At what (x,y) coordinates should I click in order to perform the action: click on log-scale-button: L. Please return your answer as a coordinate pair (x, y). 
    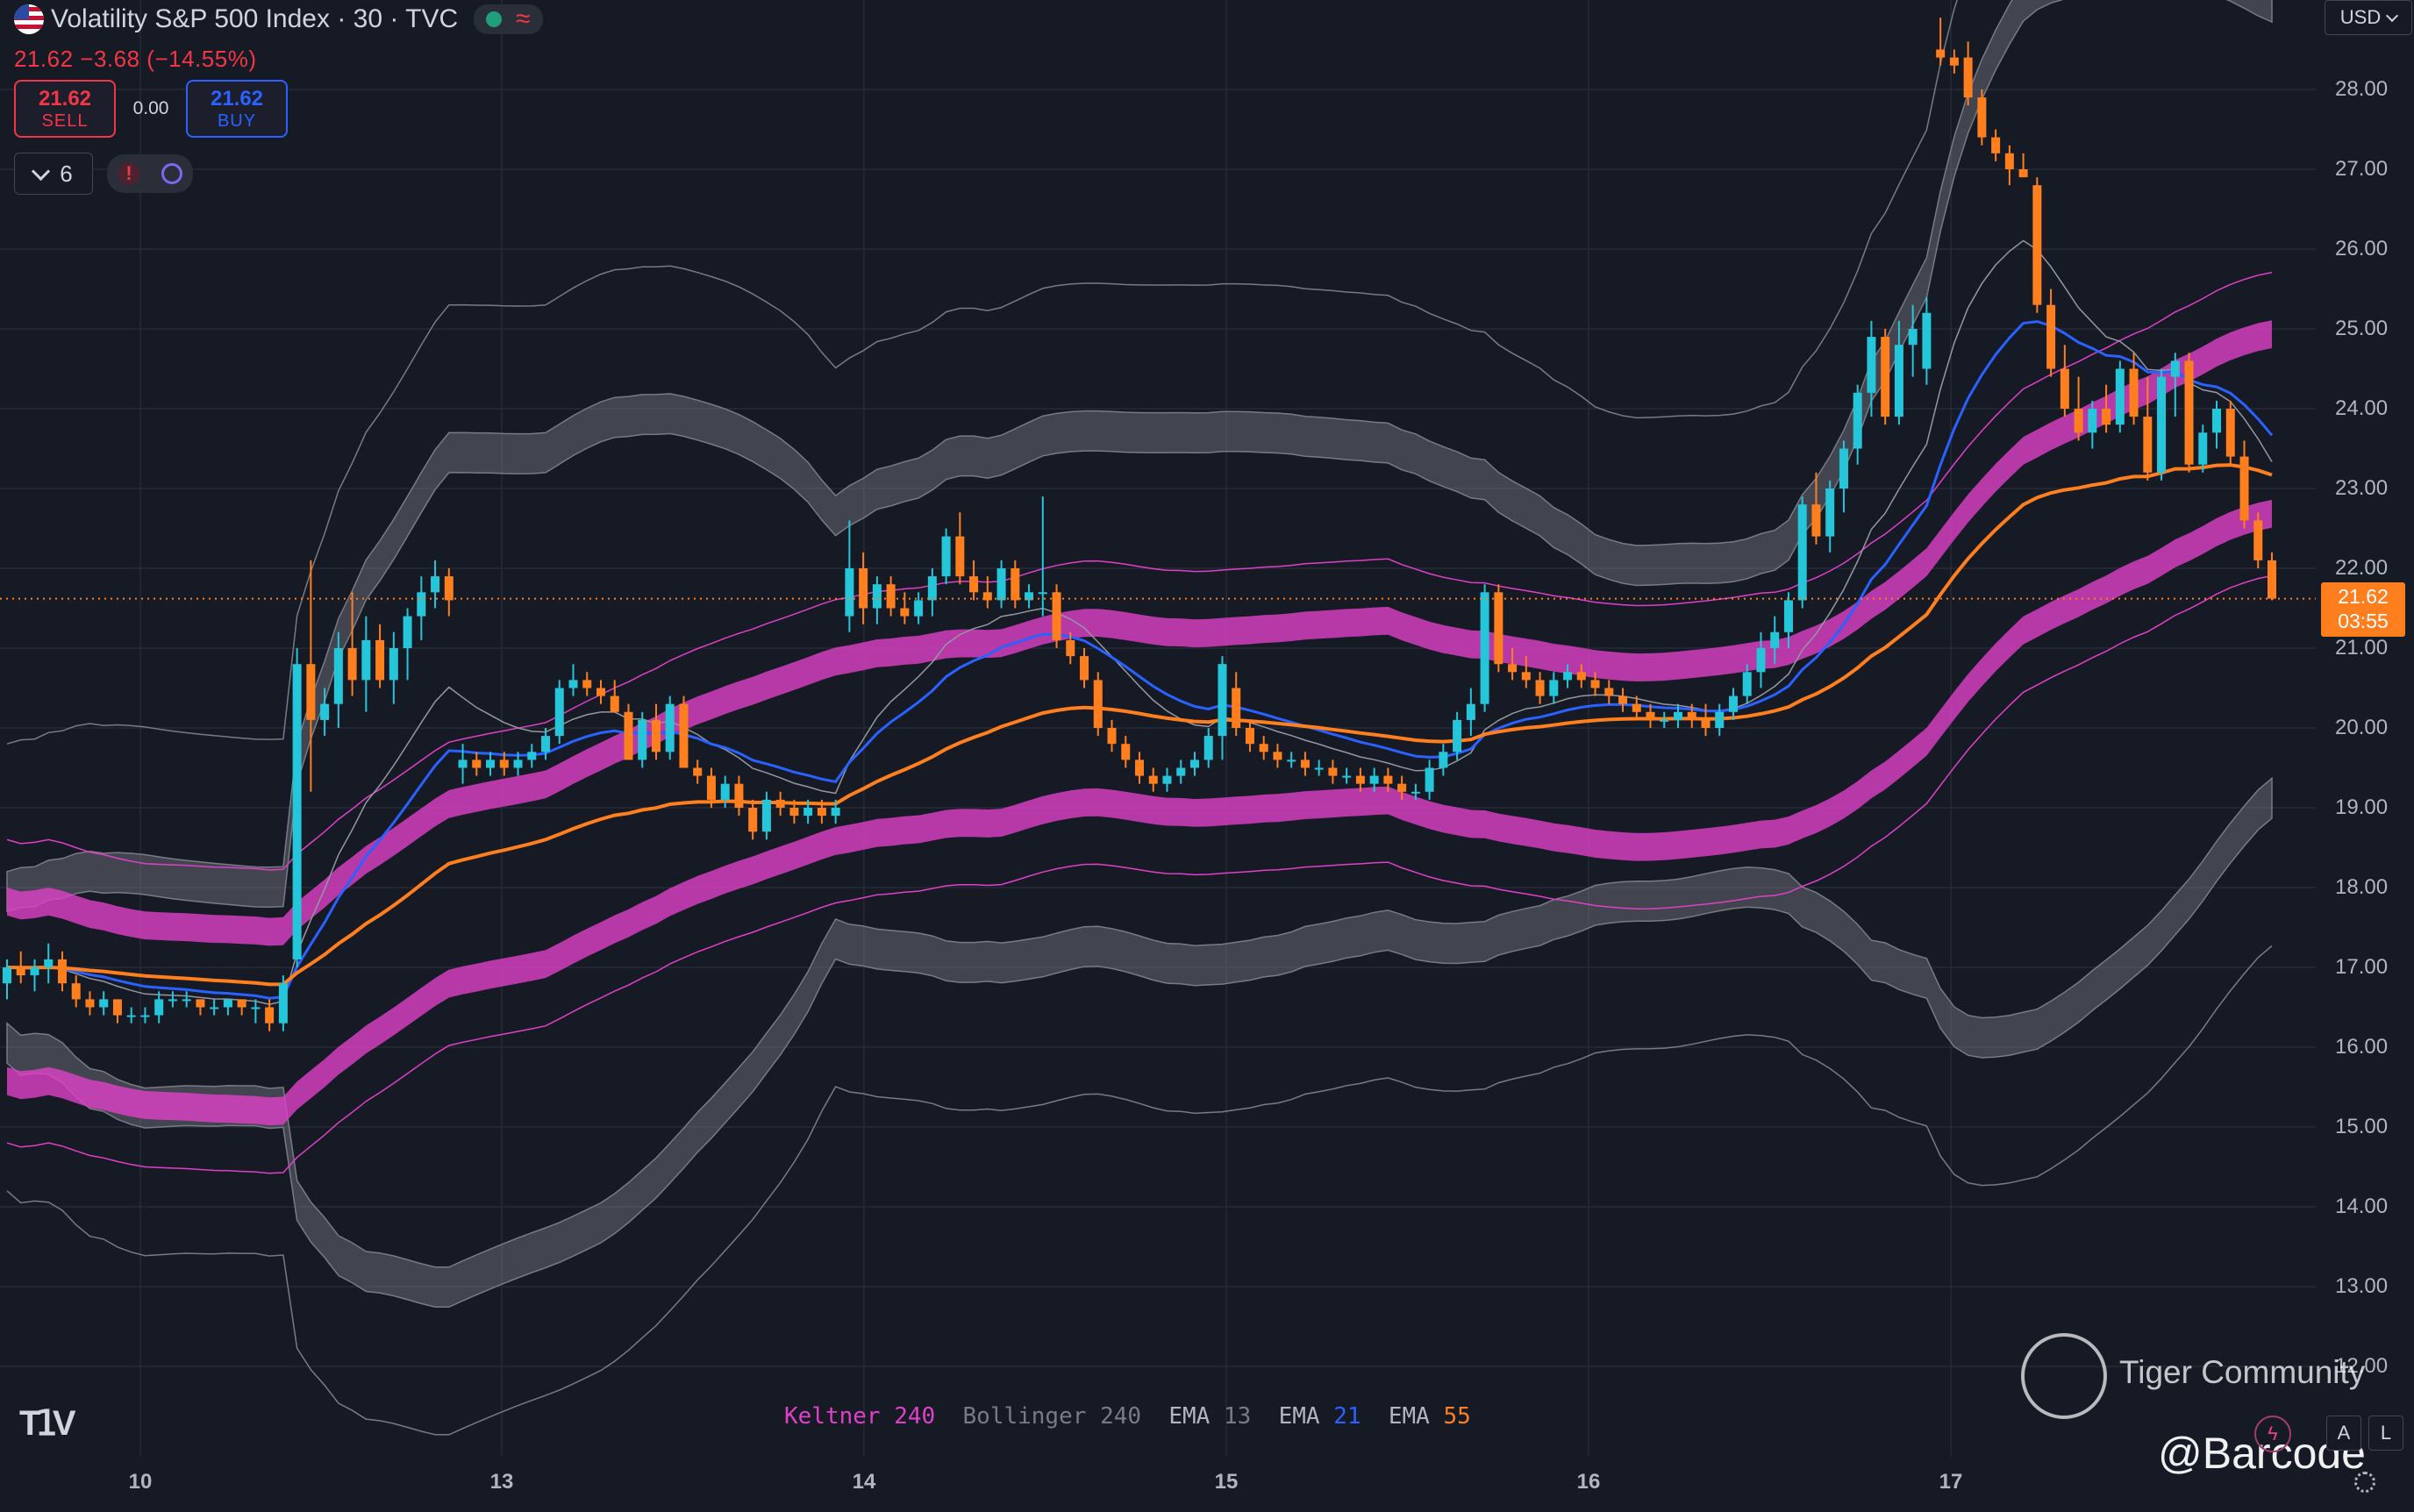
    Looking at the image, I should click on (2385, 1433).